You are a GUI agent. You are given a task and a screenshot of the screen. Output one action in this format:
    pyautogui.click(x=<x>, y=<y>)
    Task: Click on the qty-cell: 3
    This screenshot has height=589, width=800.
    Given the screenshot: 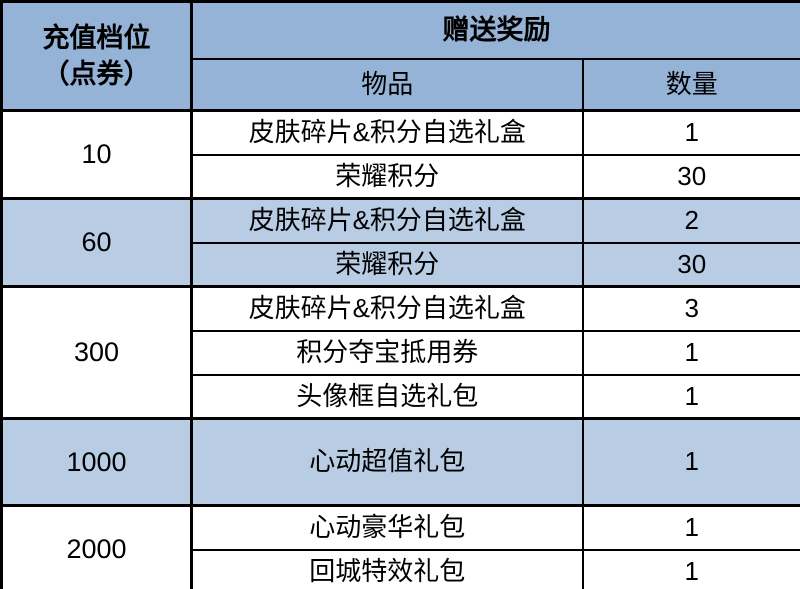 What is the action you would take?
    pyautogui.click(x=690, y=308)
    